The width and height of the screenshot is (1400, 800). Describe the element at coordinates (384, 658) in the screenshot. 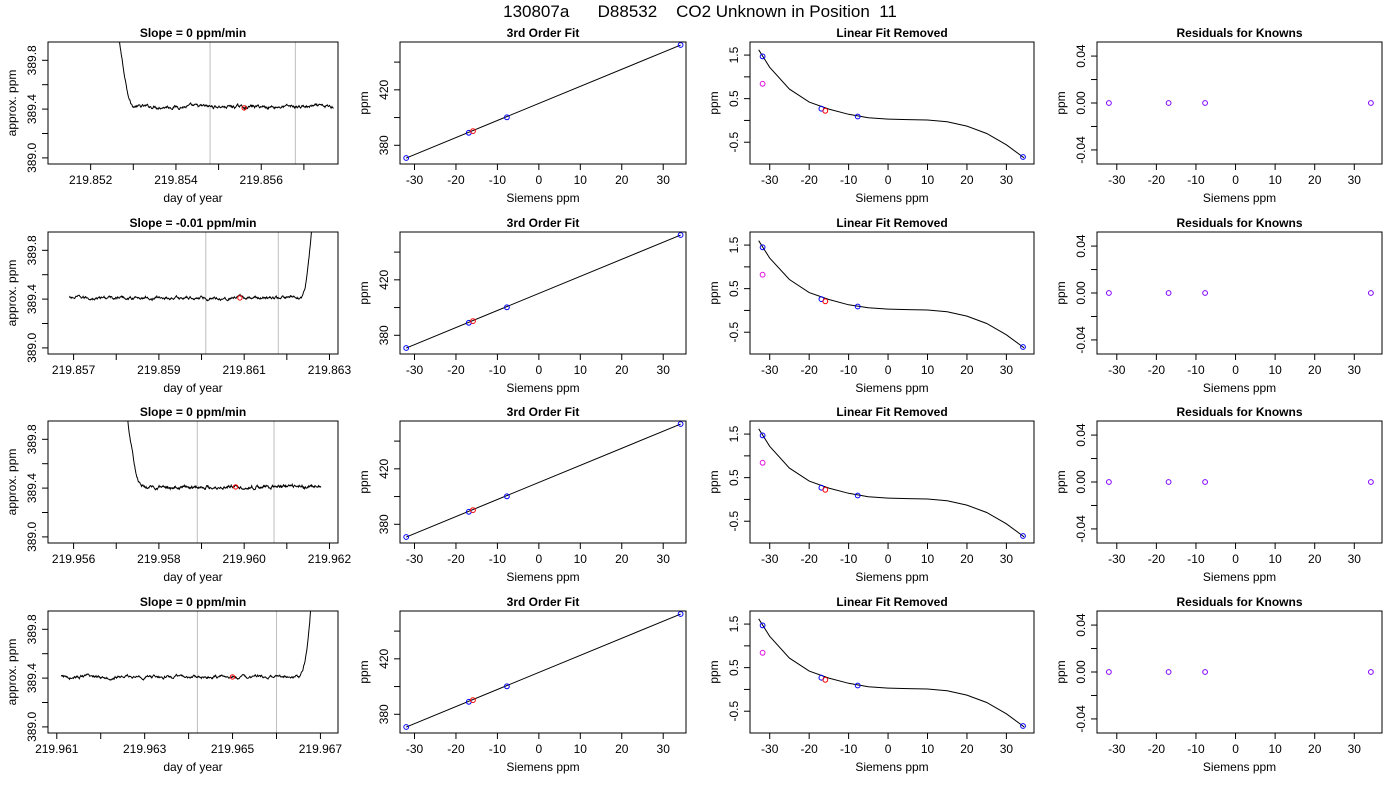

I see `panel-r3-c1-ytick-label: 420` at that location.